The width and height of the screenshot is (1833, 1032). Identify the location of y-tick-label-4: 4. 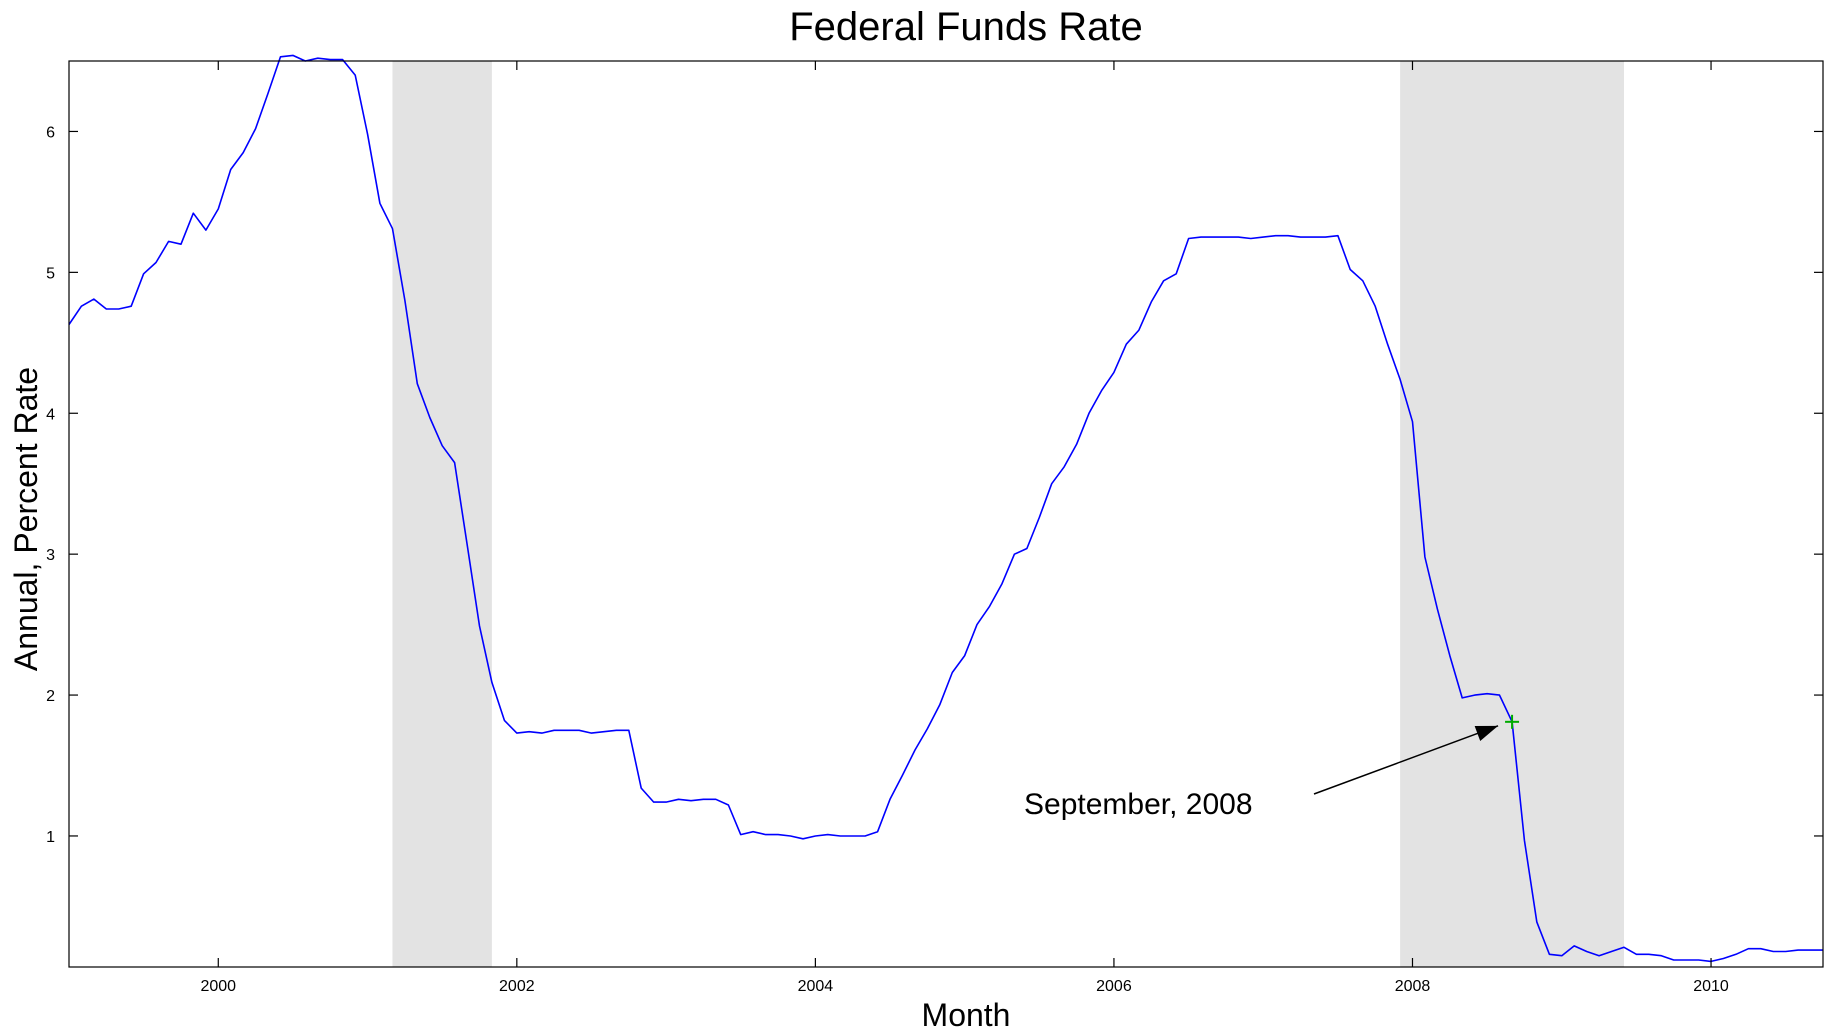
(50, 414).